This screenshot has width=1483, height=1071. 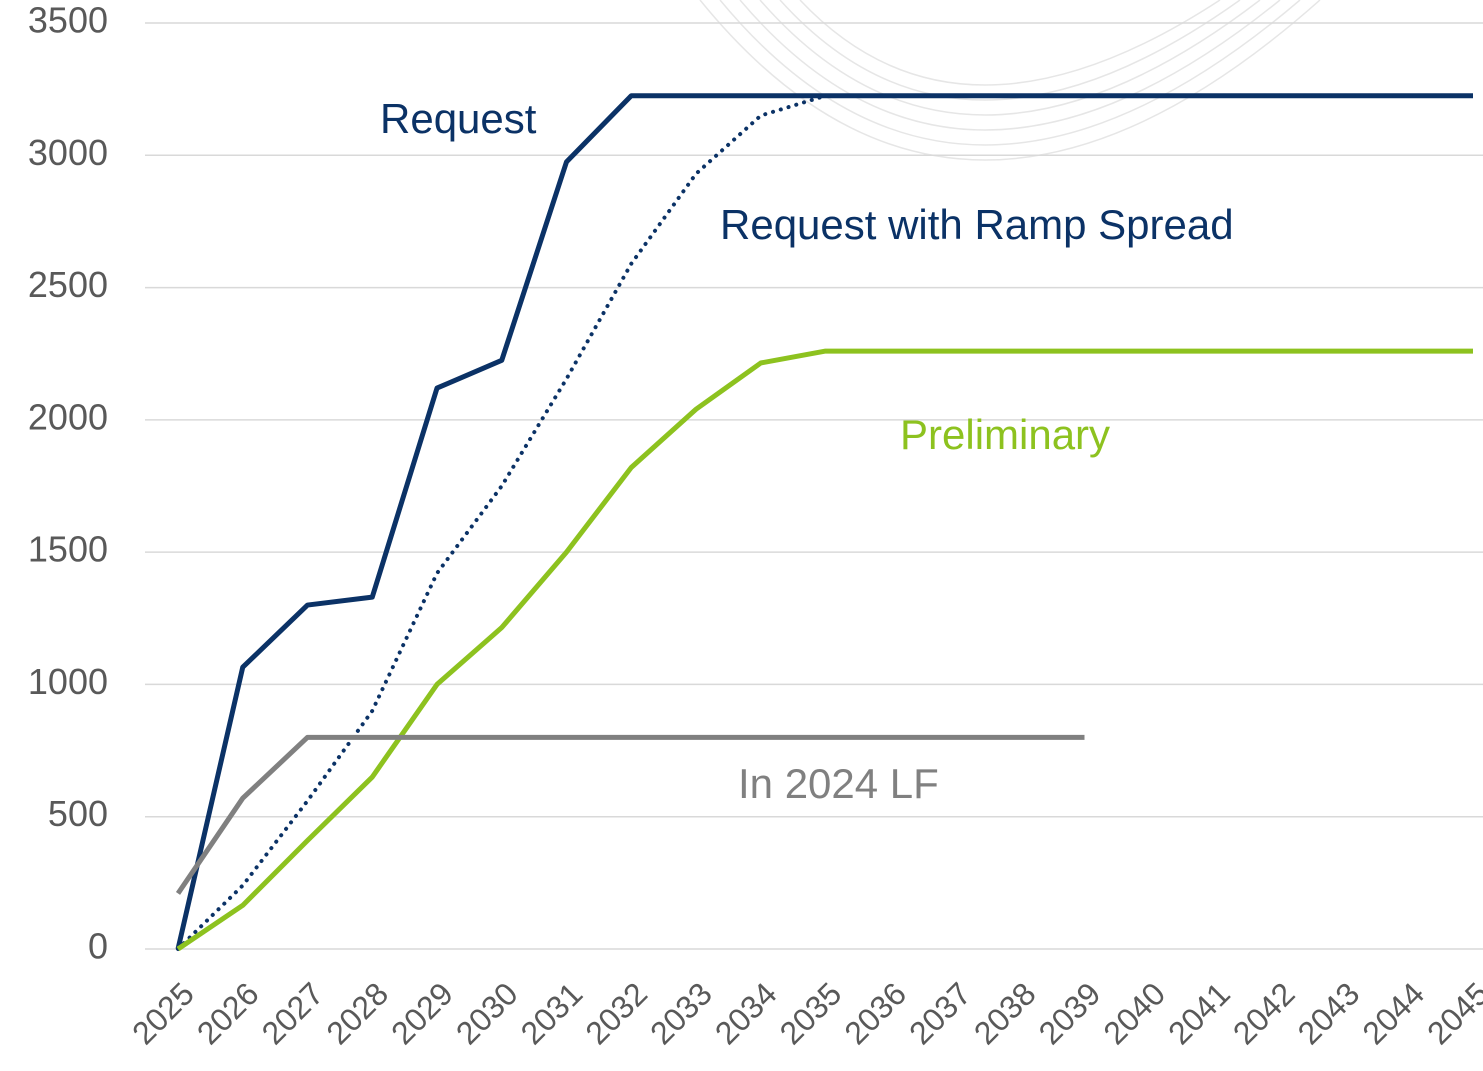 What do you see at coordinates (68, 284) in the screenshot?
I see `y-tick-label: 2500` at bounding box center [68, 284].